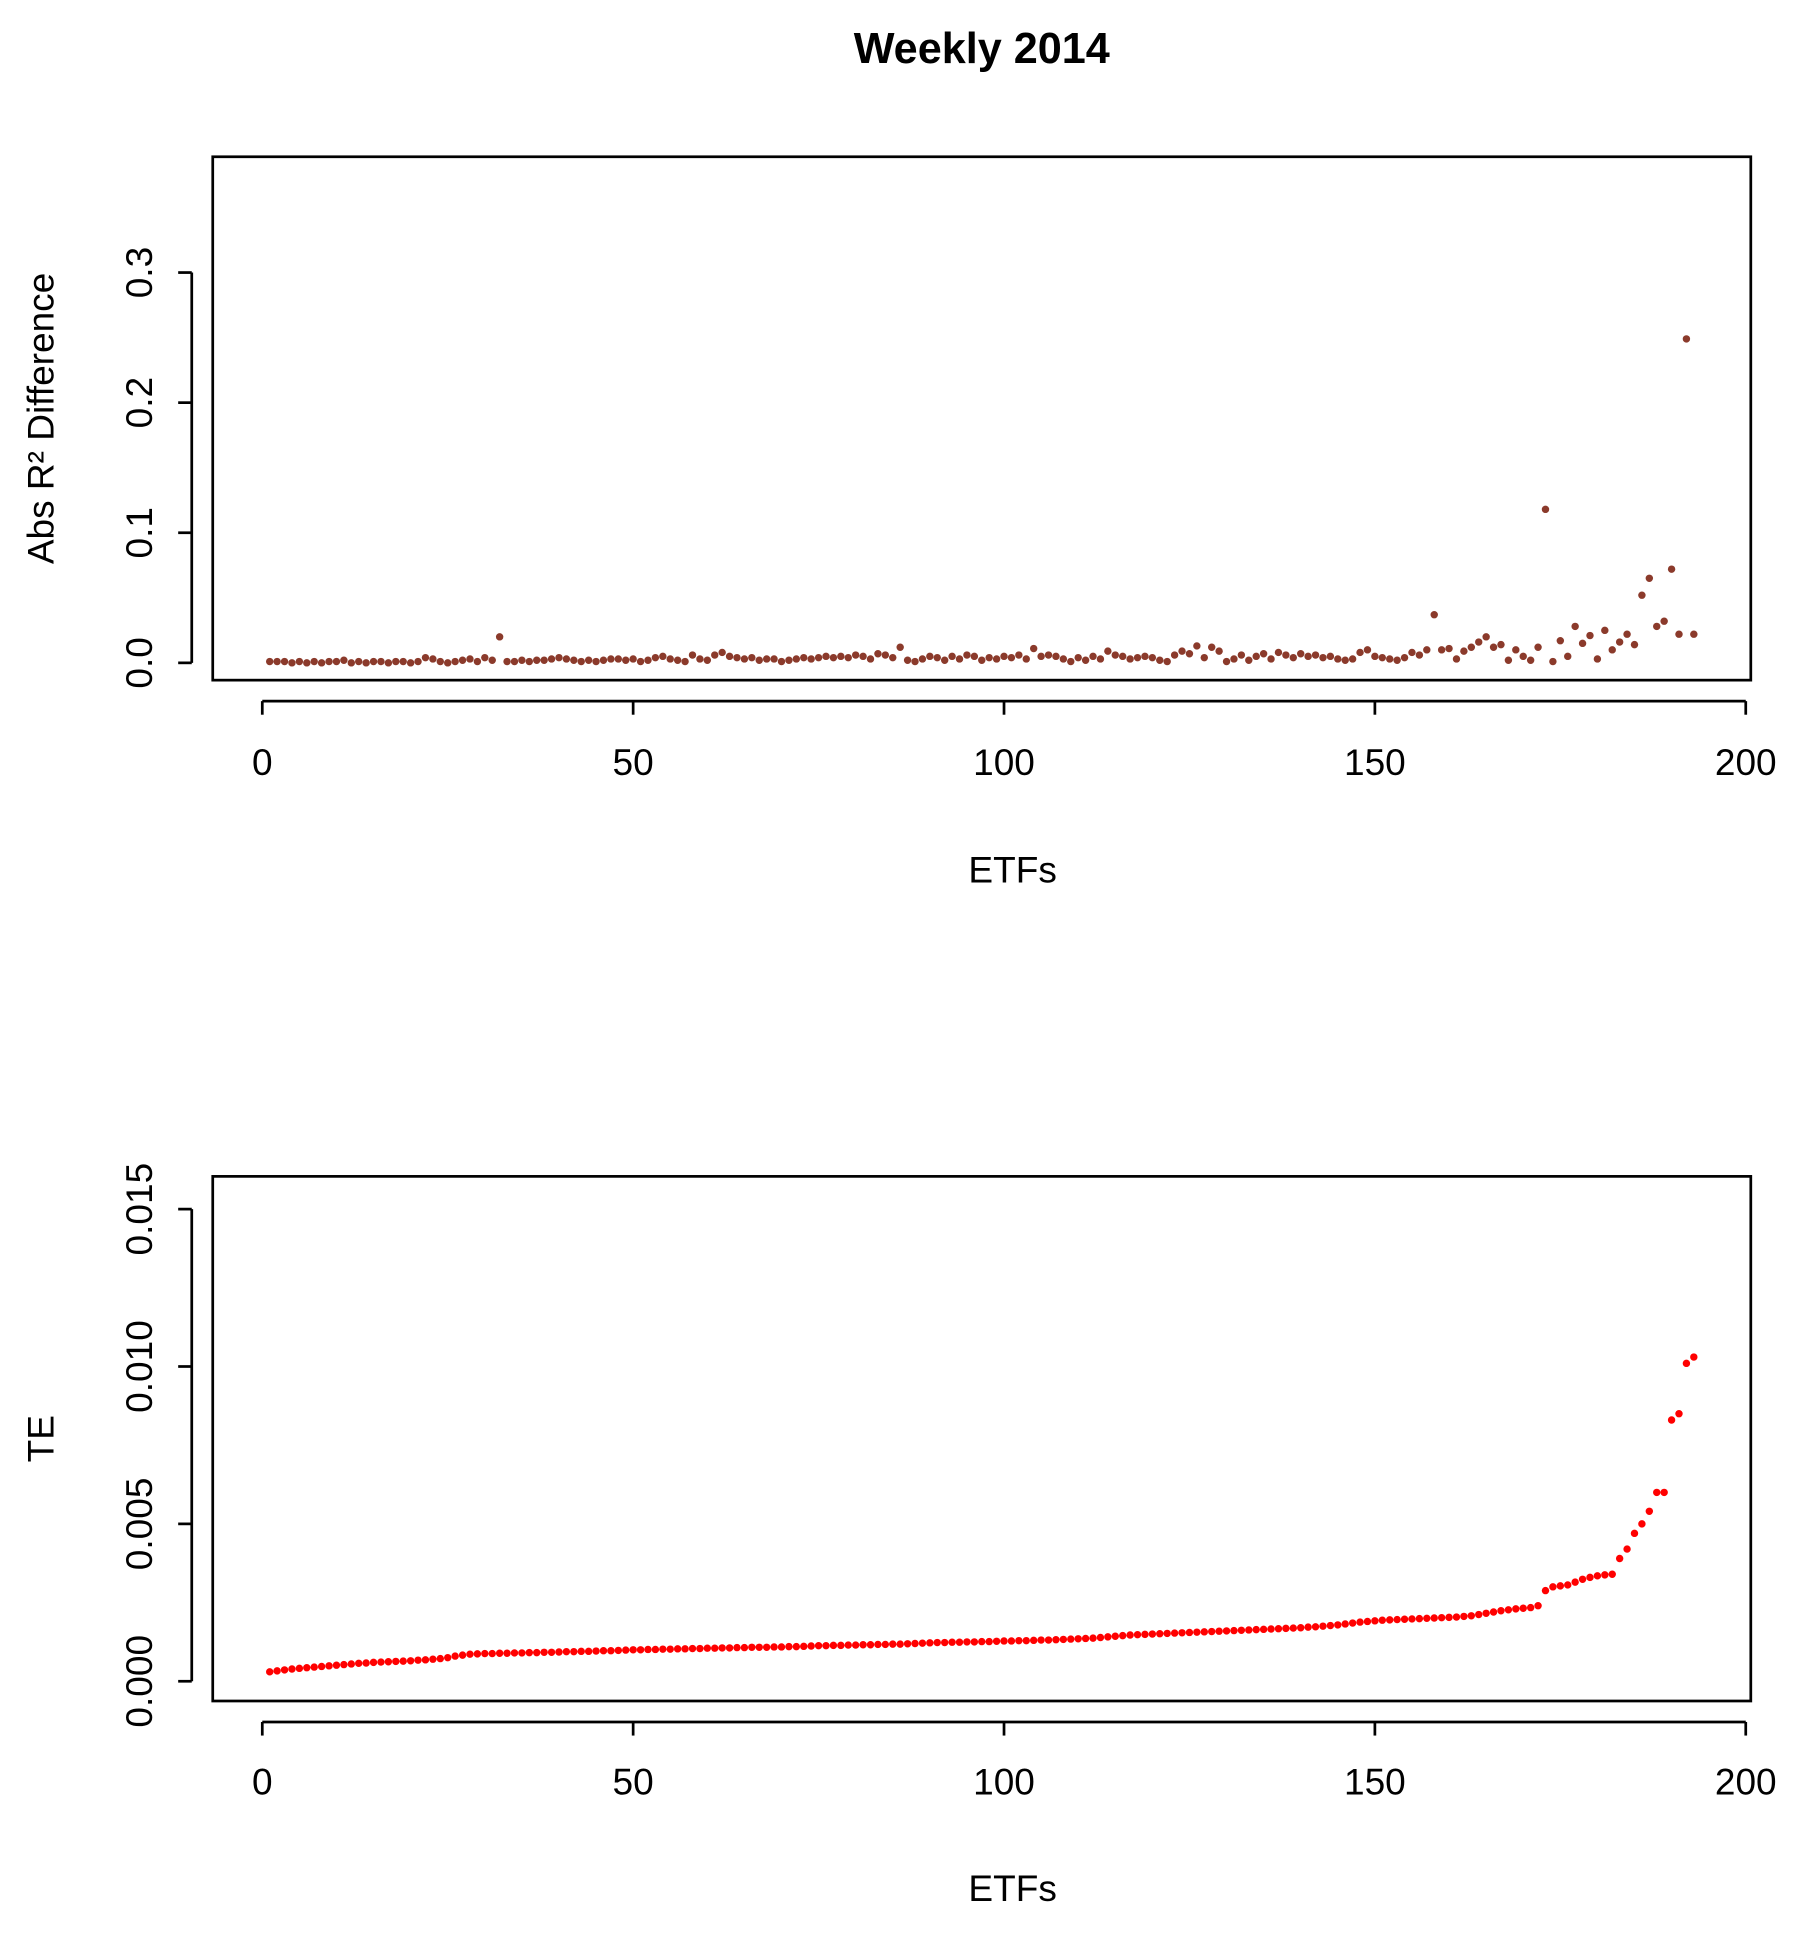  Describe the element at coordinates (1375, 1782) in the screenshot. I see `x-tick-label: 150` at that location.